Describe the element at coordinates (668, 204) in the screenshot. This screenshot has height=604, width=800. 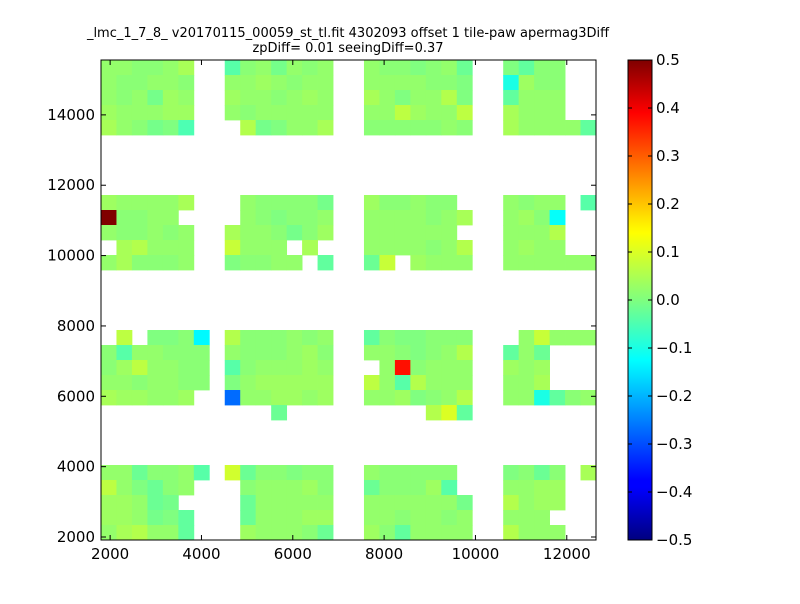
I see `colorbar-tick-label: 0.2` at that location.